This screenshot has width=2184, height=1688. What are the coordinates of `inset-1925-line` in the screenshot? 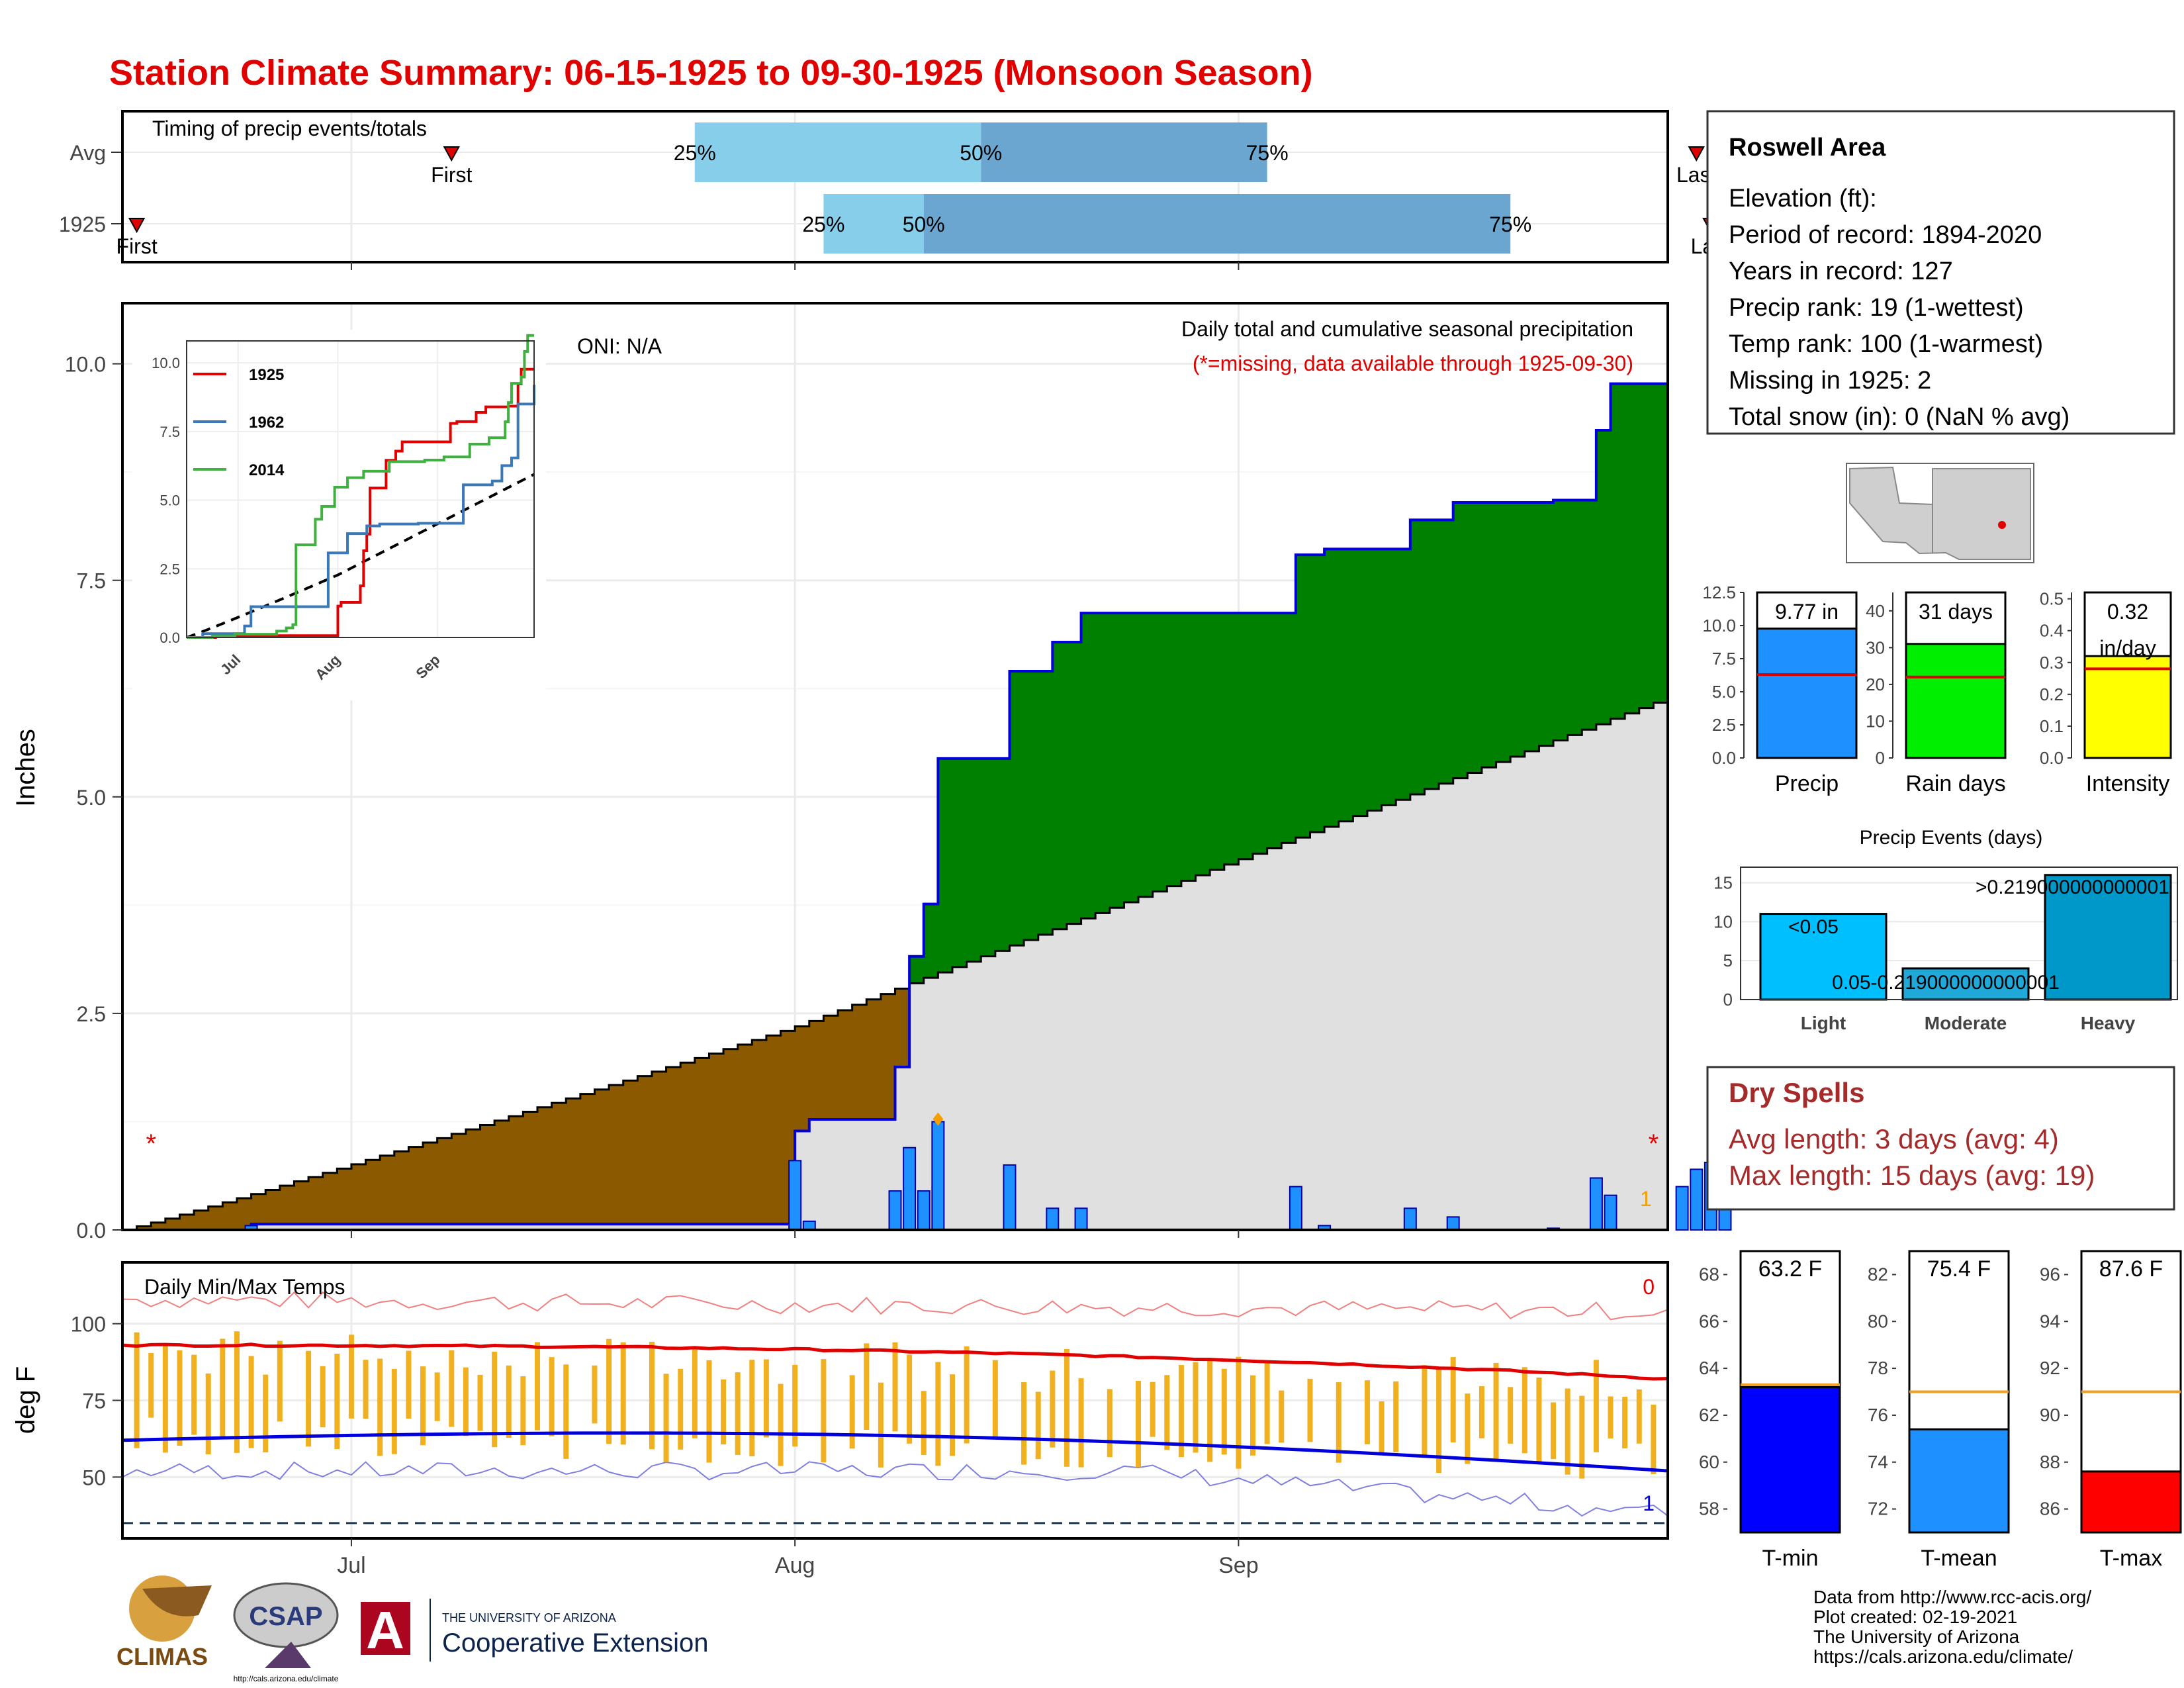 It's located at (360, 503).